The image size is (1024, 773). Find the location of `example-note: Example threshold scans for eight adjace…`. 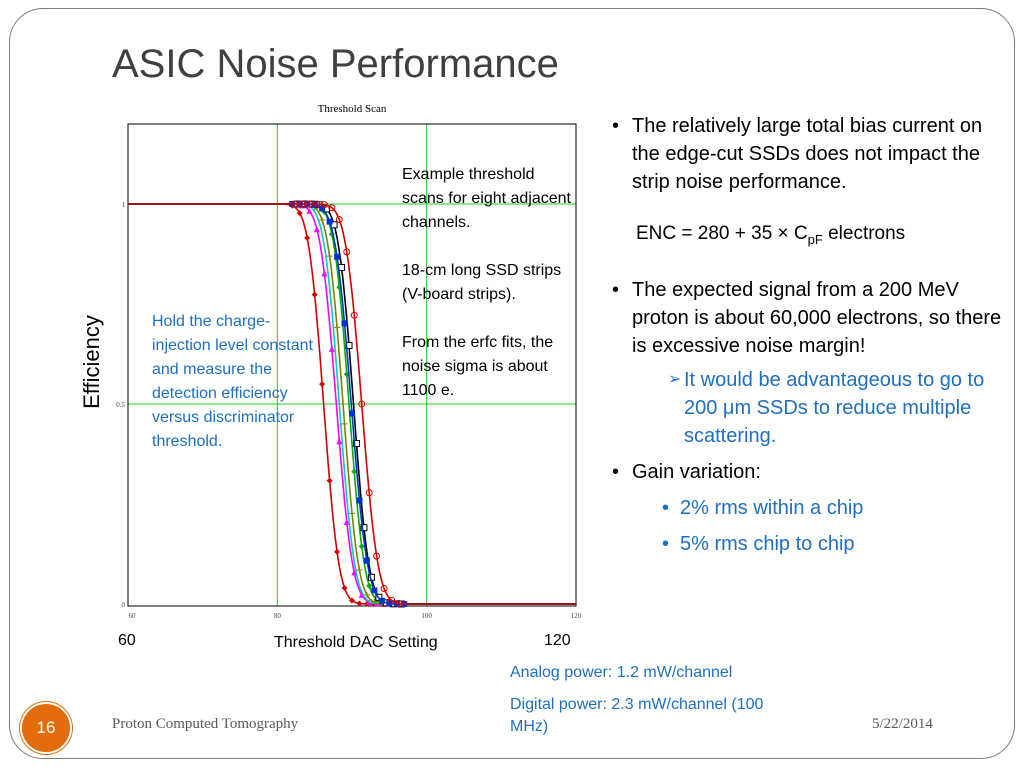

example-note: Example threshold scans for eight adjace… is located at coordinates (488, 295).